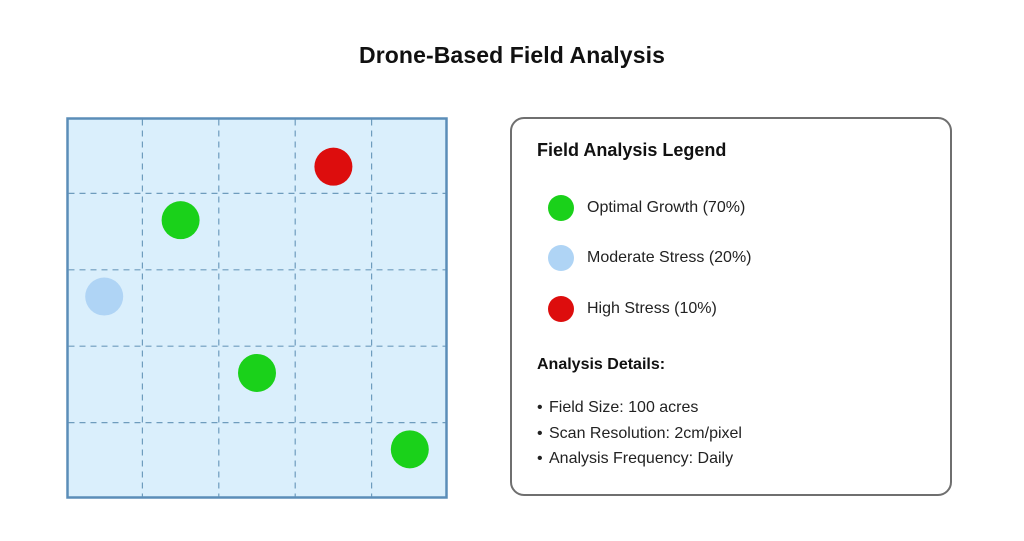 Image resolution: width=1024 pixels, height=541 pixels. What do you see at coordinates (512, 55) in the screenshot?
I see `page-title: Drone-Based Field Analysis` at bounding box center [512, 55].